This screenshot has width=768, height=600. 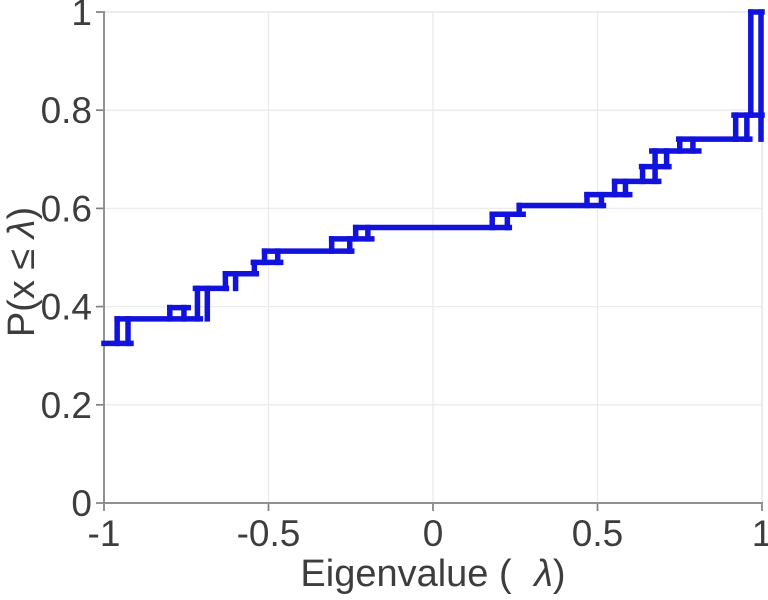 What do you see at coordinates (22, 272) in the screenshot?
I see `y-axis-label: P(x ≤ λ)` at bounding box center [22, 272].